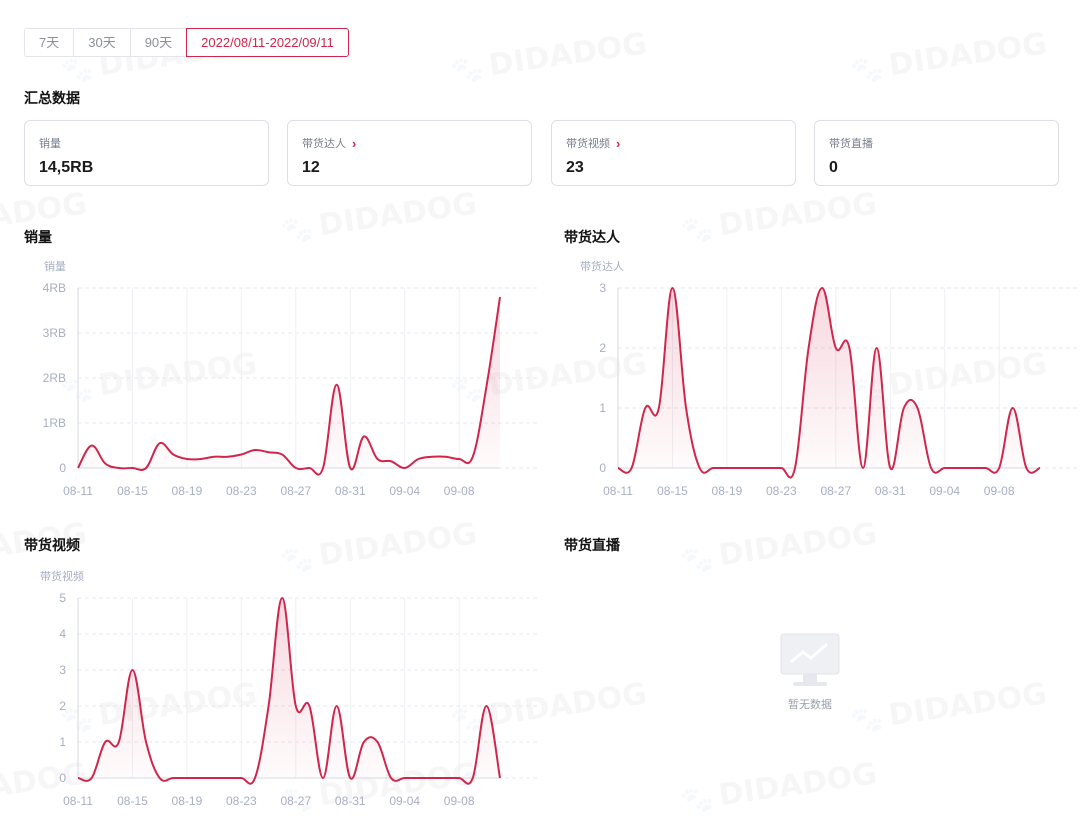 This screenshot has height=833, width=1080. Describe the element at coordinates (158, 42) in the screenshot. I see `tab-90-days: 90天` at that location.